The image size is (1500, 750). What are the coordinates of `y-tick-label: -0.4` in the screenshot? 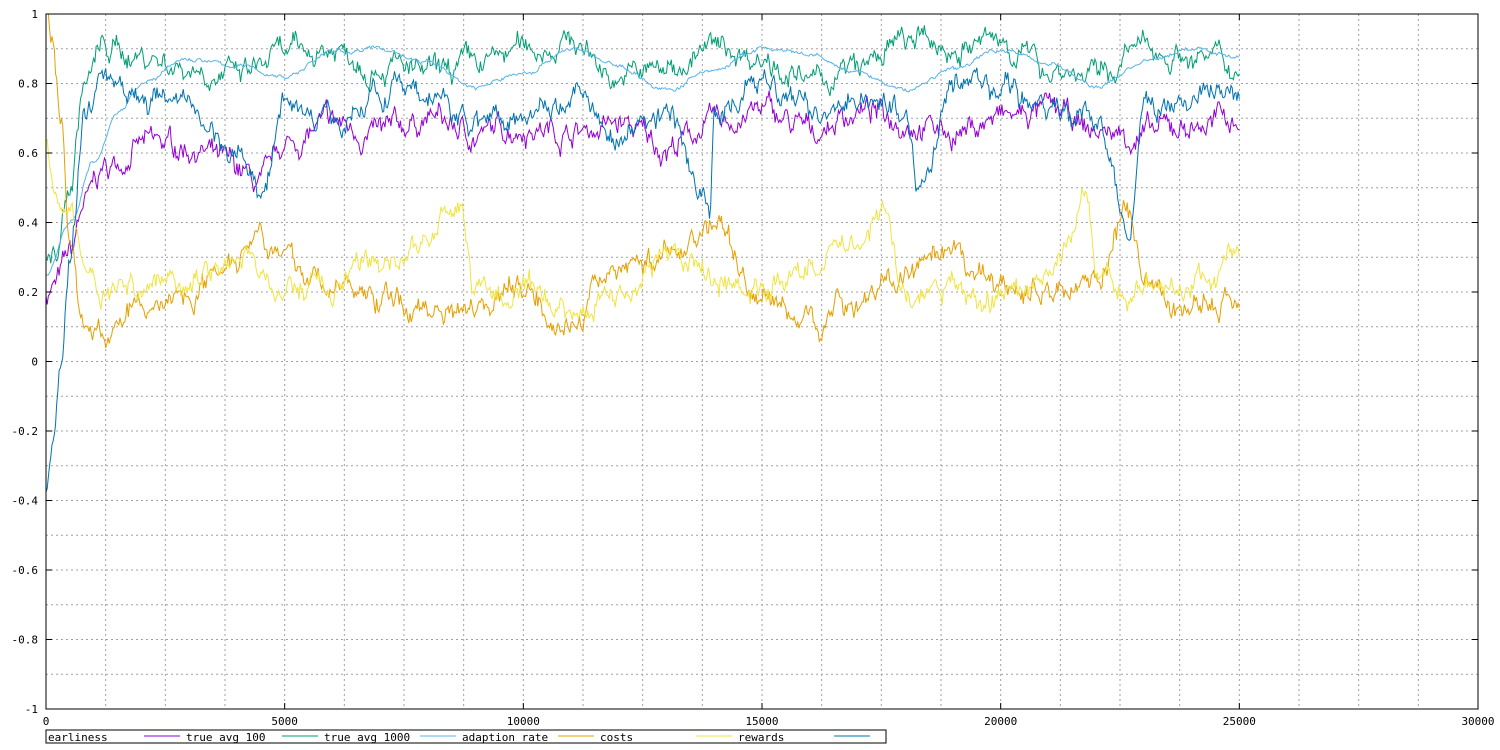 It's located at (25, 501).